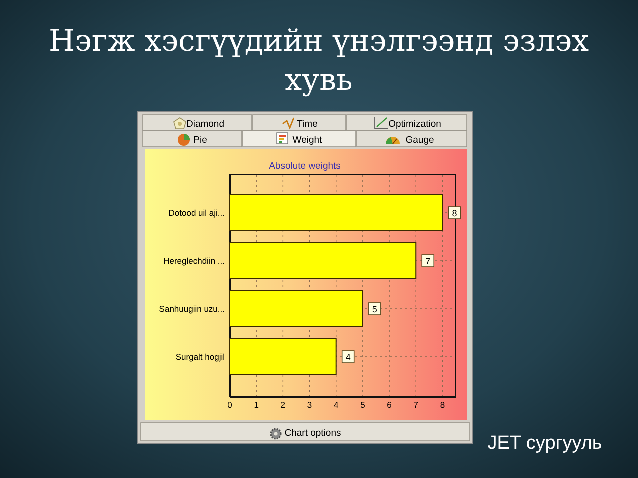 The width and height of the screenshot is (638, 478). Describe the element at coordinates (348, 357) in the screenshot. I see `data-label: 4` at that location.